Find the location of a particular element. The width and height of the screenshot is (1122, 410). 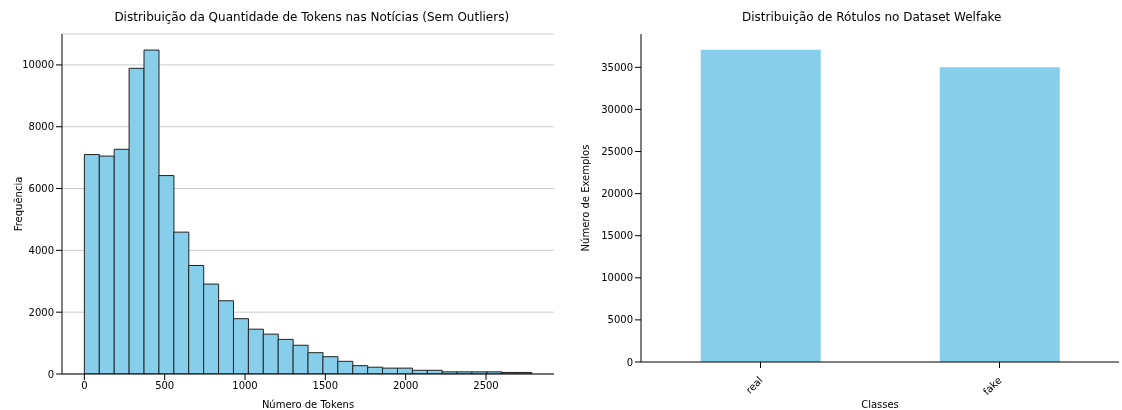

chart-title: Distribuição de Rótulos no Dataset Welfake is located at coordinates (872, 17).